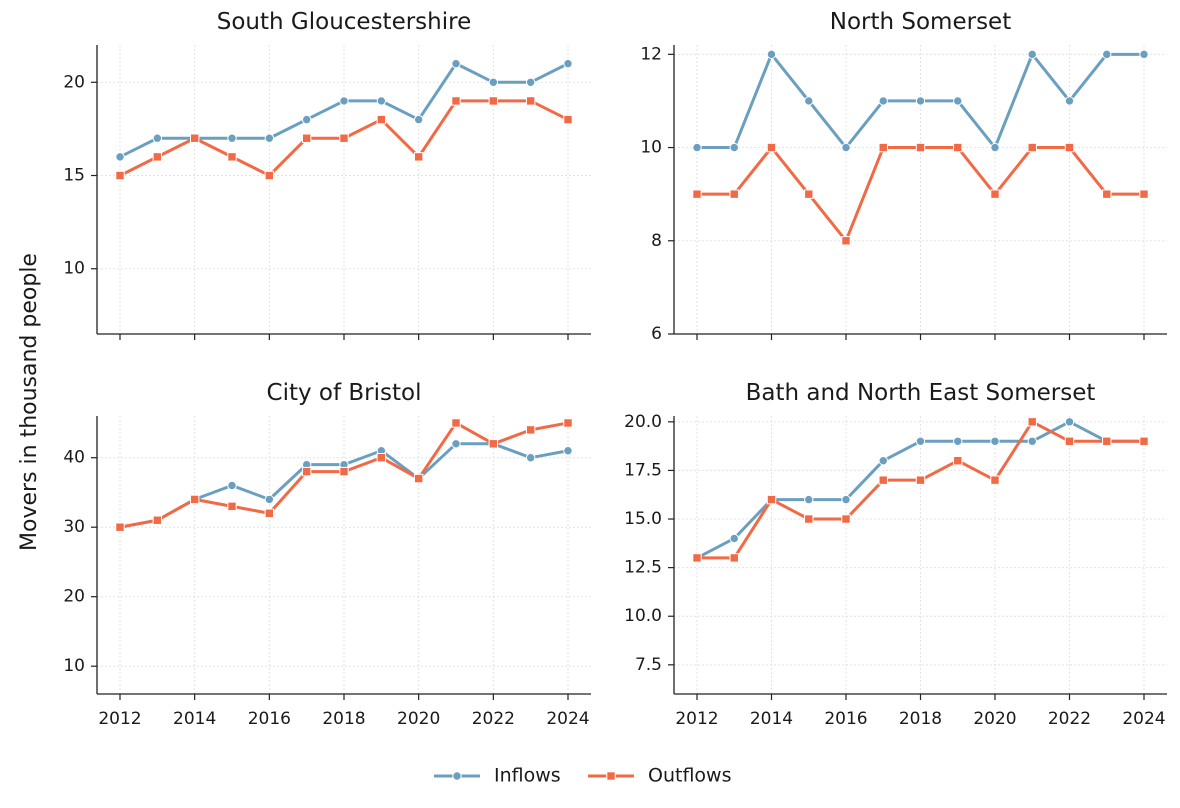 This screenshot has width=1180, height=808. What do you see at coordinates (696, 719) in the screenshot?
I see `x-tick-label: 2012` at bounding box center [696, 719].